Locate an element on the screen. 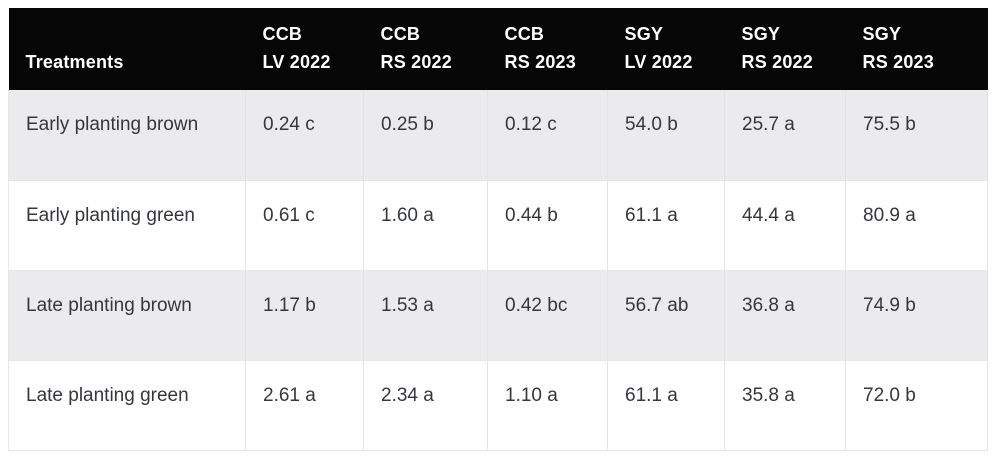  table-cell: 44.4 a is located at coordinates (785, 225).